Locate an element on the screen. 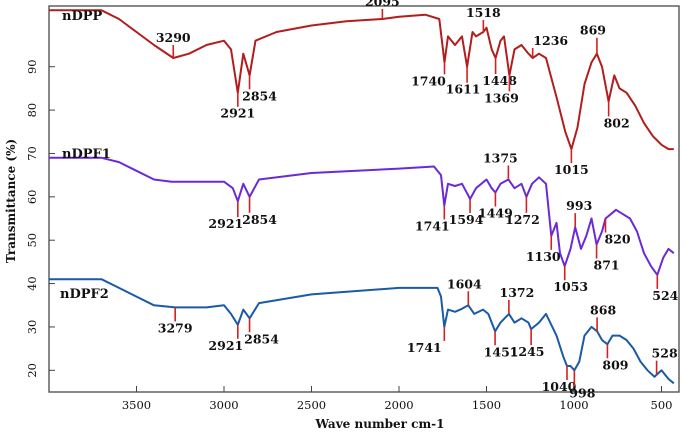  peak-label: 528 is located at coordinates (665, 353).